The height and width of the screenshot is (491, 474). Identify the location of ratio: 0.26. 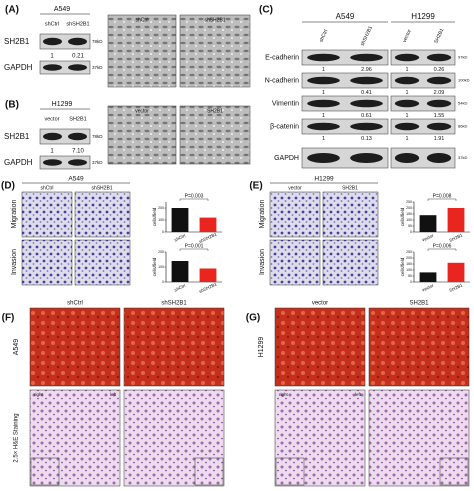
(439, 70).